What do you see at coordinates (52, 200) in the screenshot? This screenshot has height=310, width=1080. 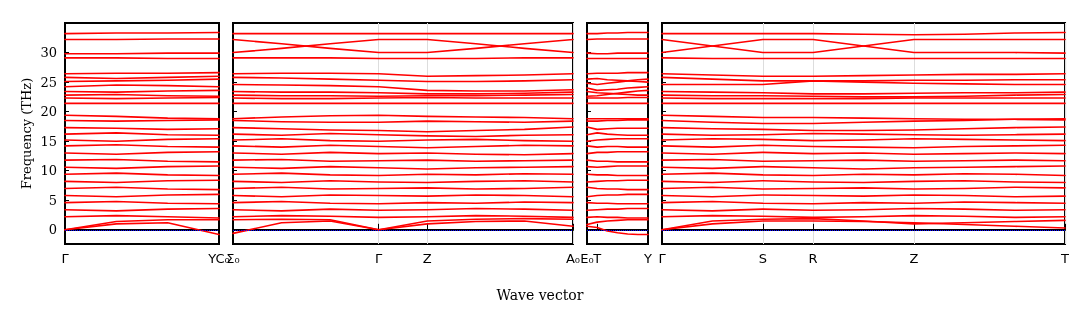 I see `y-tick-label: 5` at bounding box center [52, 200].